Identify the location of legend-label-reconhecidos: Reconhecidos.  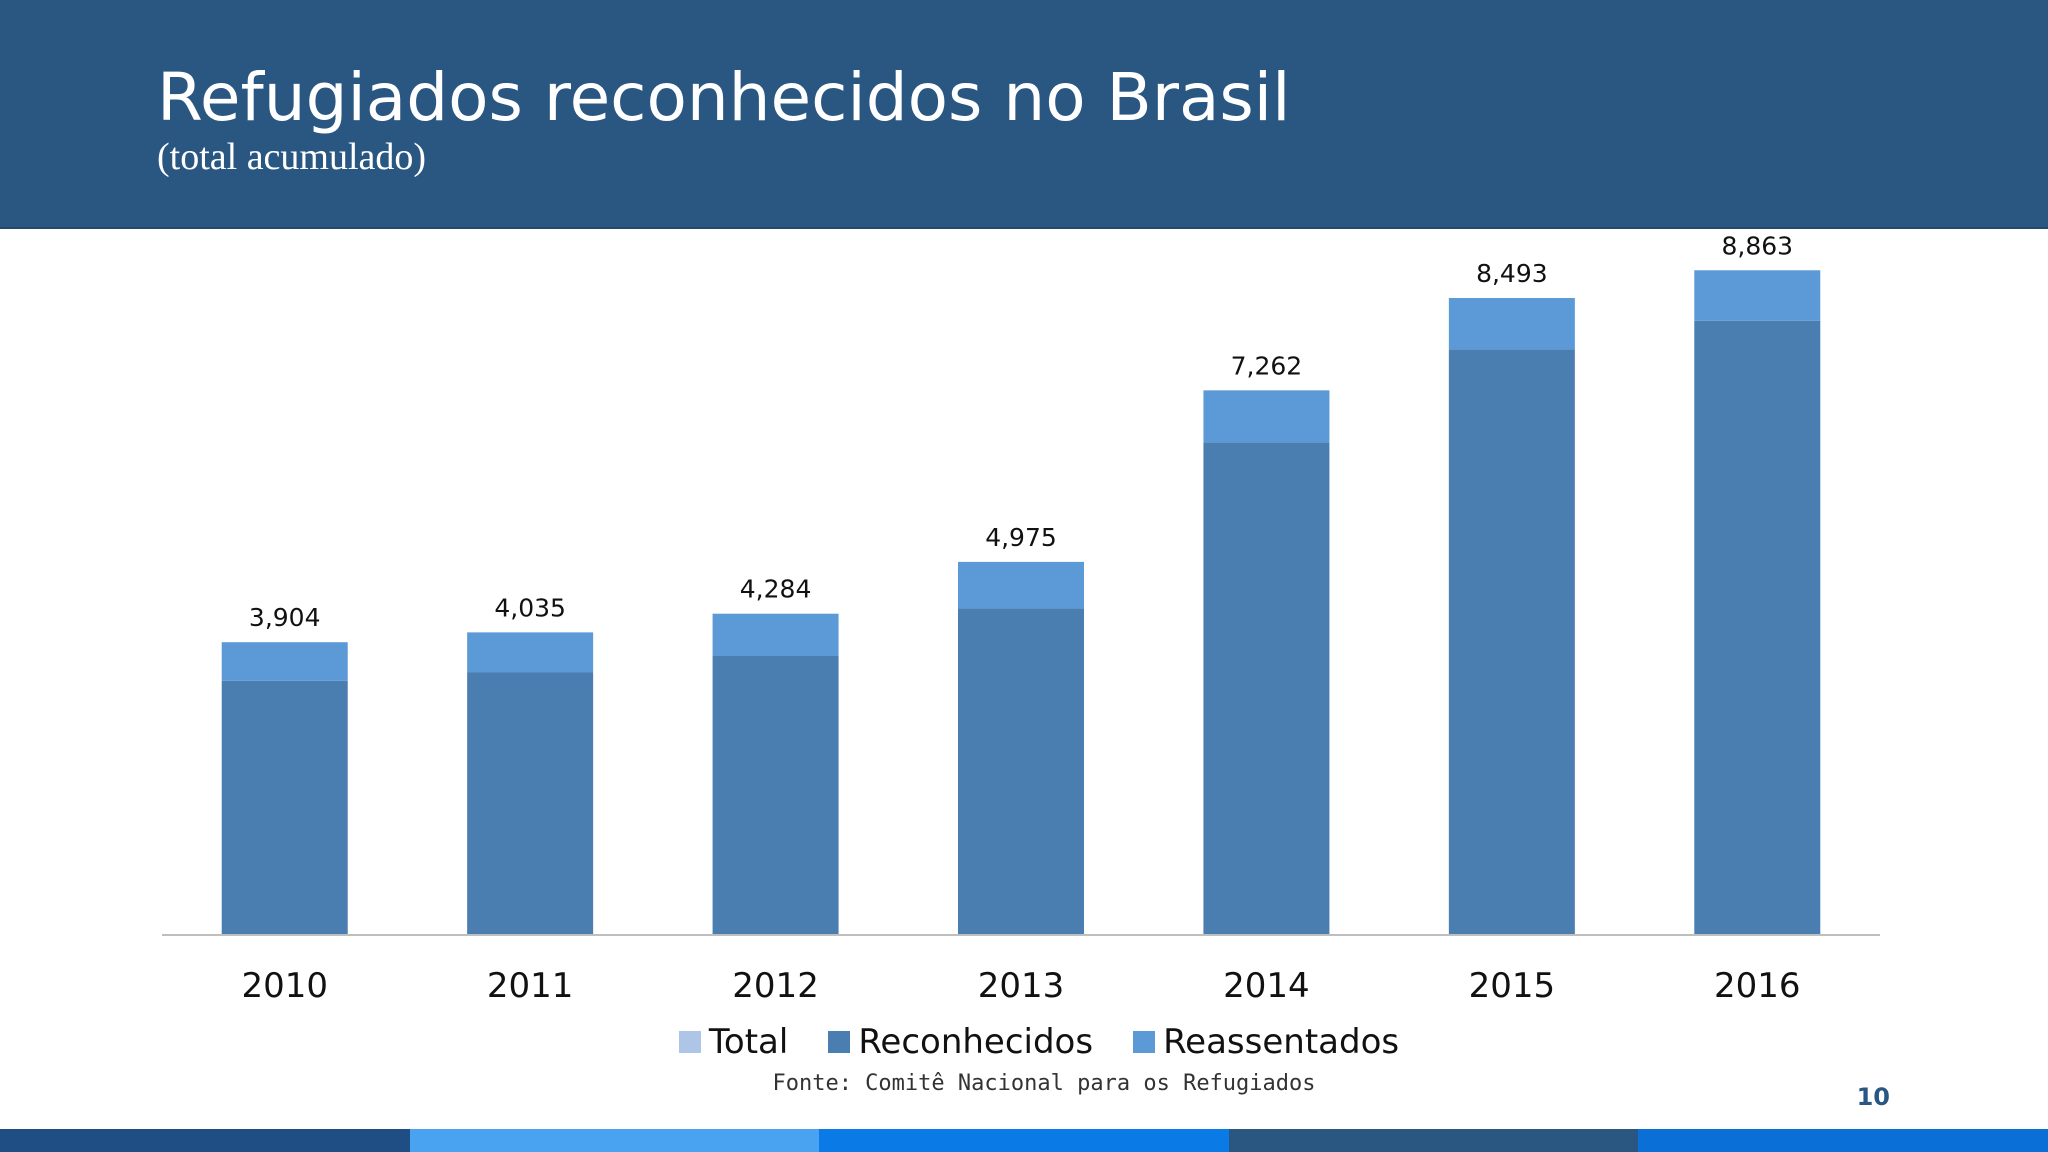
(976, 1042).